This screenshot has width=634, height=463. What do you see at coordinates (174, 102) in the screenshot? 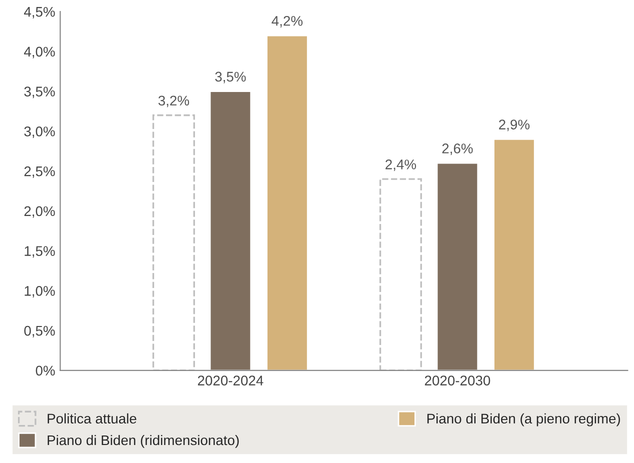
I see `data-label: 3,2%` at bounding box center [174, 102].